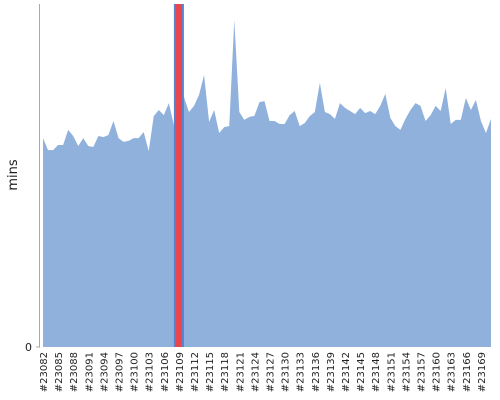  What do you see at coordinates (361, 372) in the screenshot?
I see `x-tick-label: #23145` at bounding box center [361, 372].